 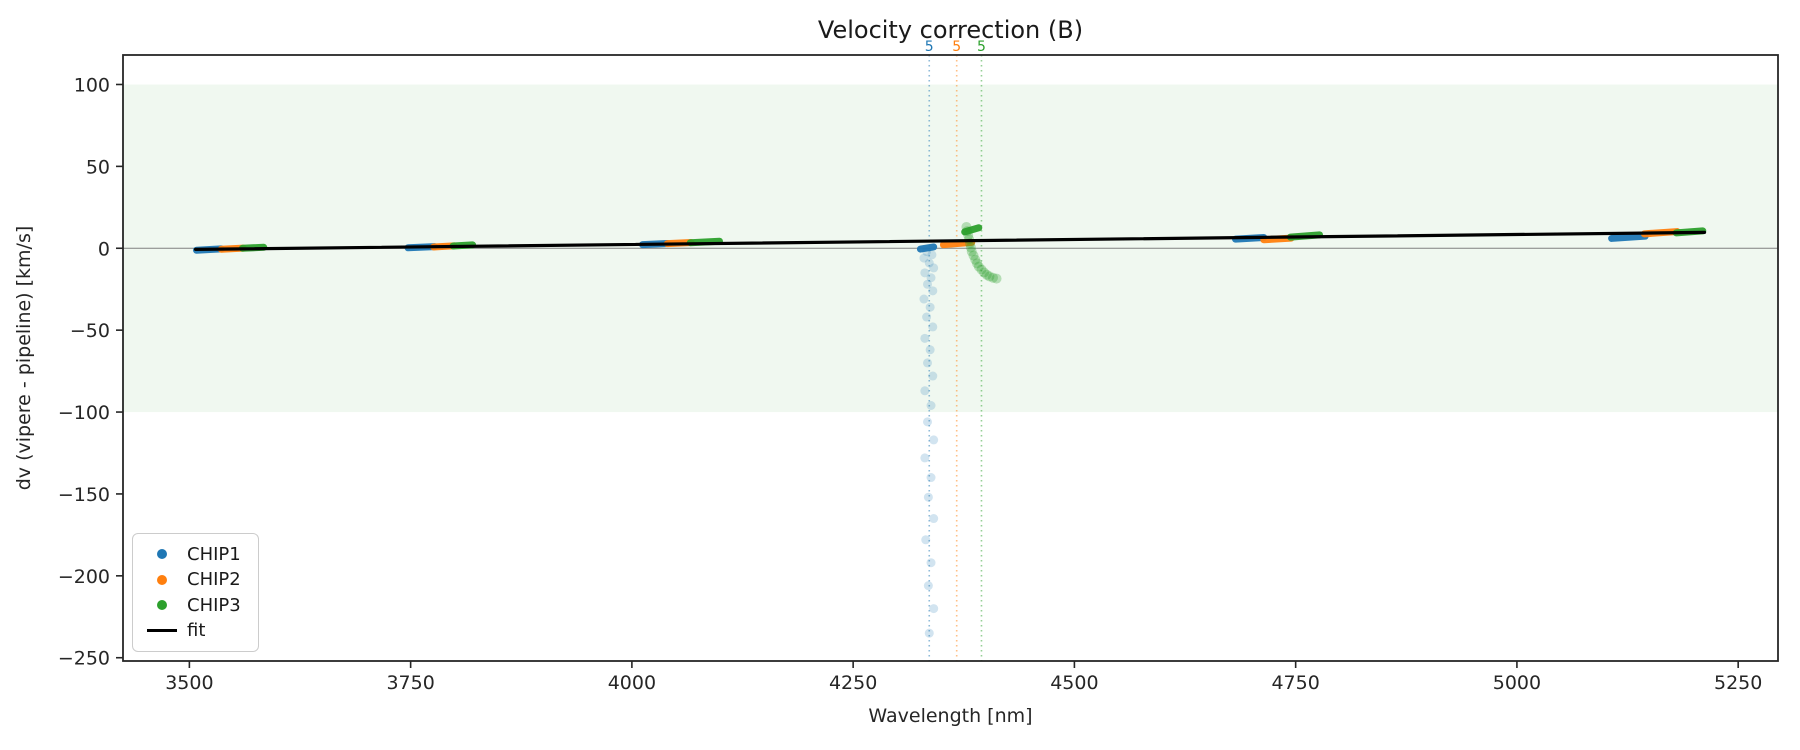 I want to click on legend: CHIP1 CHIP2 CHIP3 fit, so click(x=195, y=592).